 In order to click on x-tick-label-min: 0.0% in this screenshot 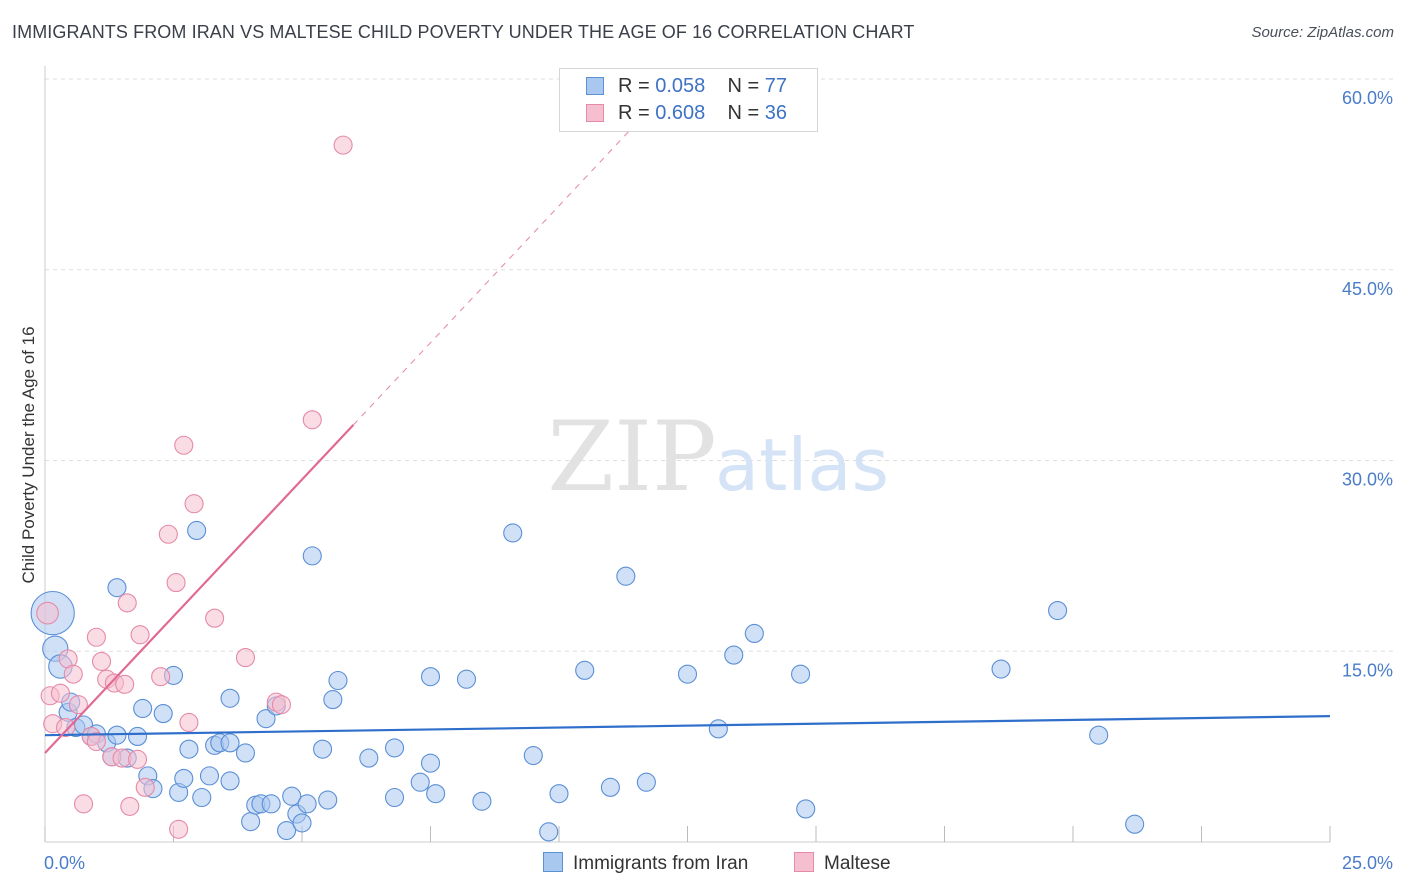, I will do `click(64, 863)`.